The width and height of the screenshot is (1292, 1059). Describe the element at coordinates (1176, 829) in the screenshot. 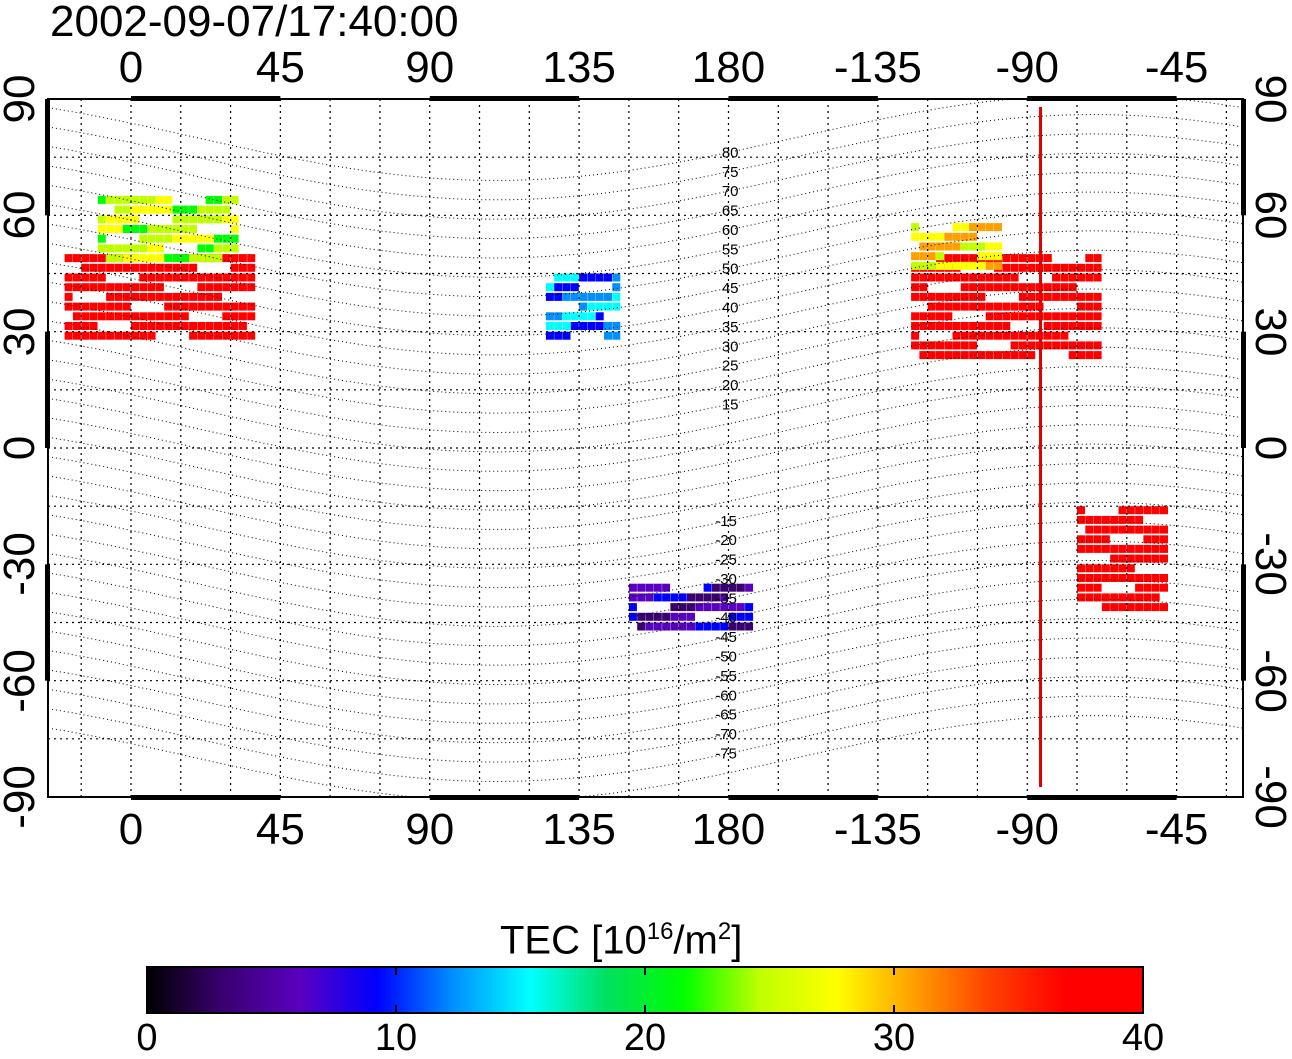

I see `lon-tick-label: -45` at that location.